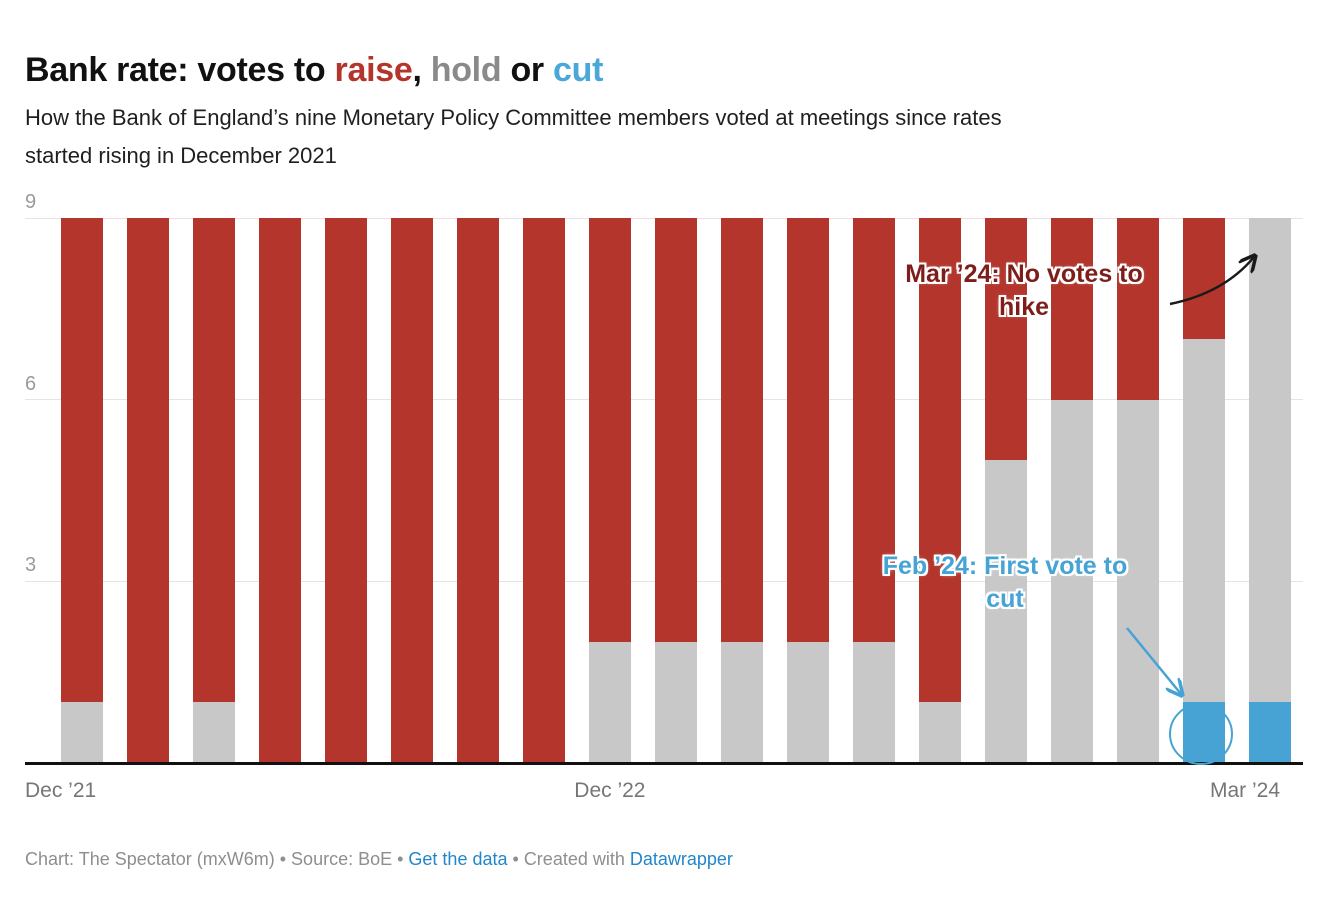 The image size is (1328, 900). I want to click on footer-created-with: Created with, so click(576, 859).